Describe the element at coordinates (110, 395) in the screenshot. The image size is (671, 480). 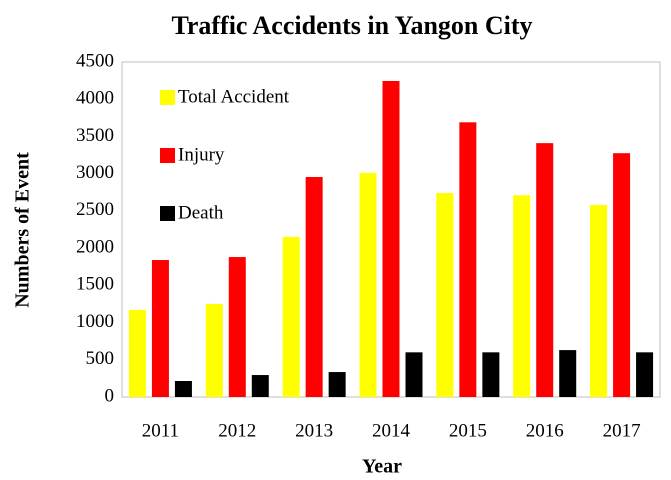
I see `y-tick-label: 0` at that location.